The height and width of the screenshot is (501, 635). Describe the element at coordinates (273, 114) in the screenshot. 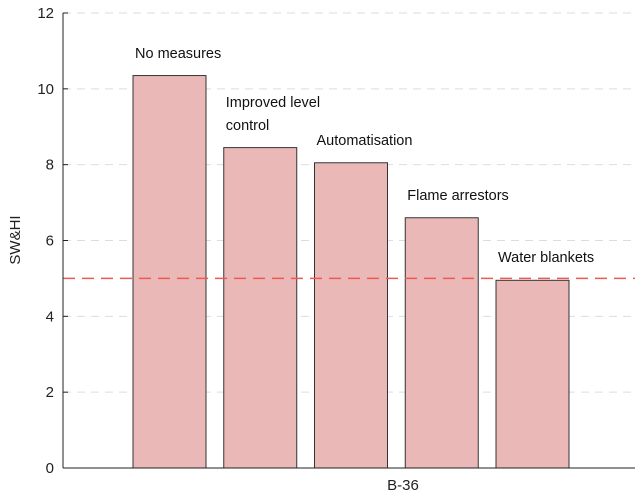

I see `bar-annotation: Improved level control` at that location.